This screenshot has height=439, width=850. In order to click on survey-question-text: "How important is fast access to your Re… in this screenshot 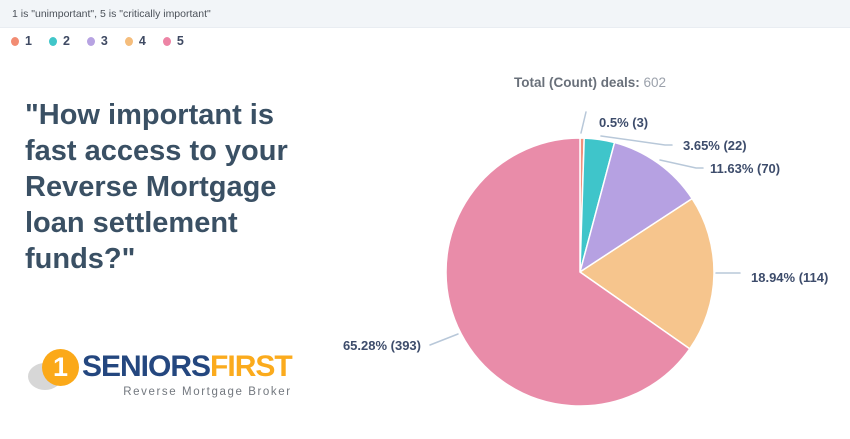, I will do `click(156, 187)`.